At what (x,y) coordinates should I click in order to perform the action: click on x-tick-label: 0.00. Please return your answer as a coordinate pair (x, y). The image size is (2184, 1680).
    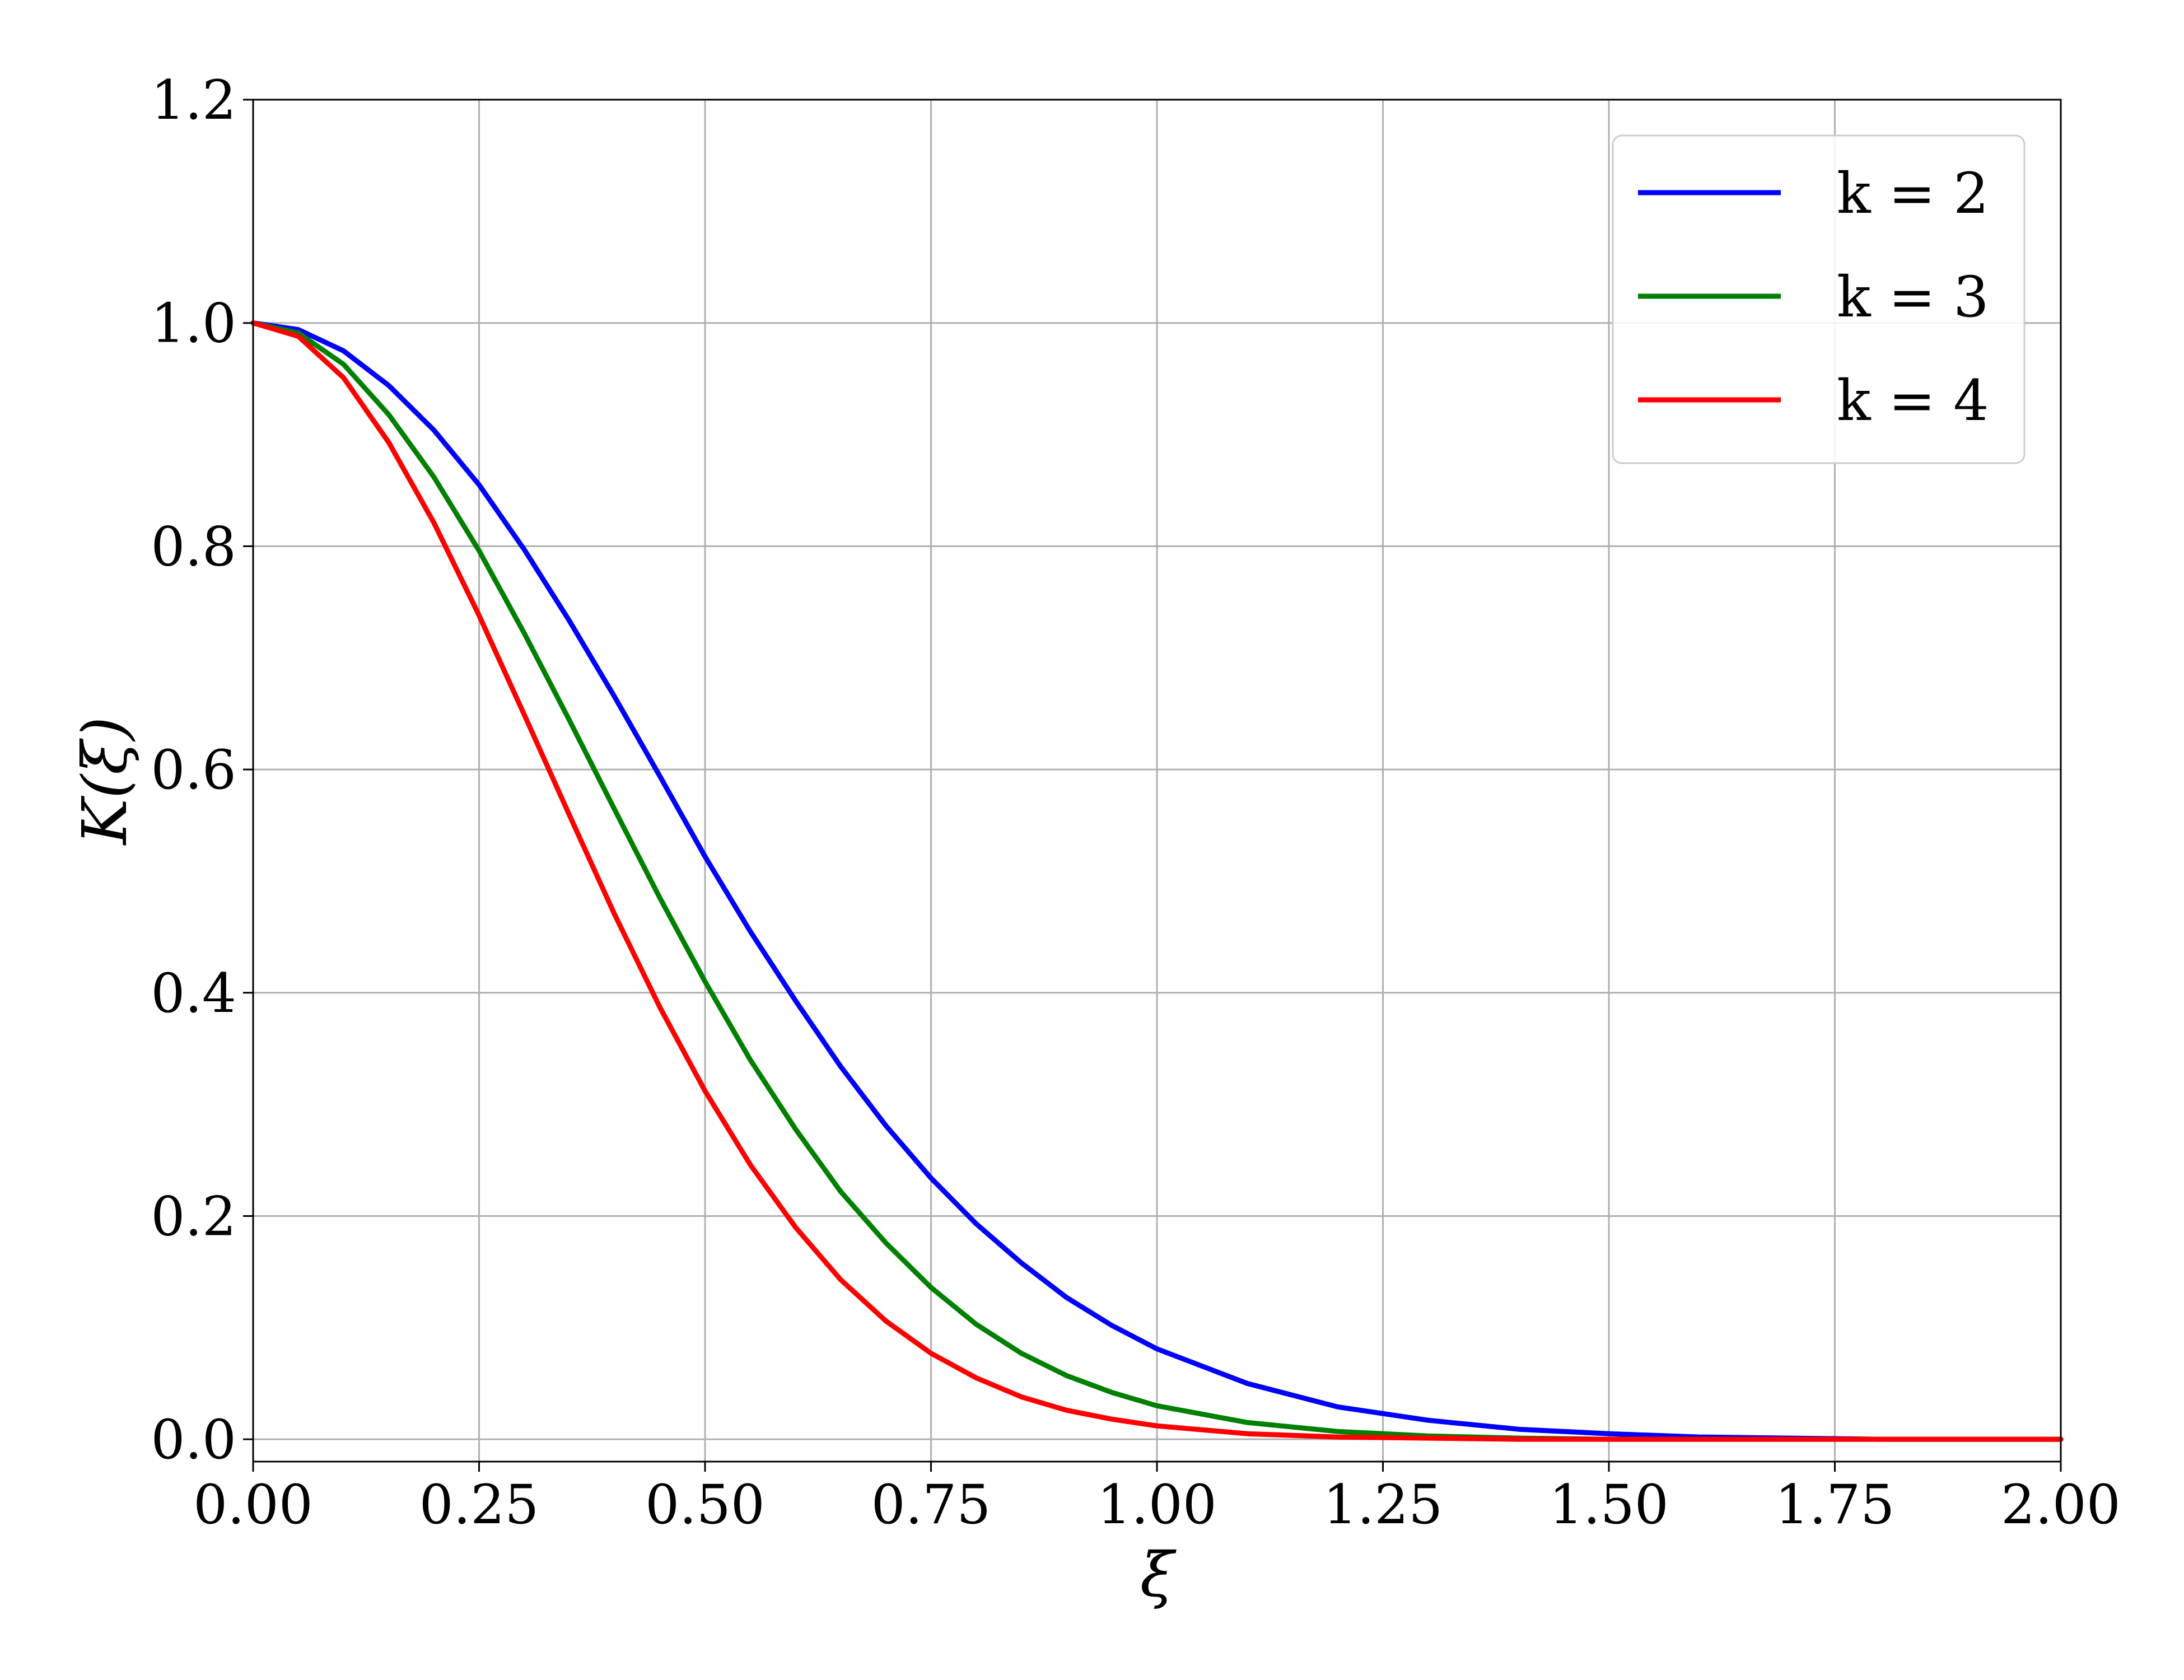
    Looking at the image, I should click on (253, 1505).